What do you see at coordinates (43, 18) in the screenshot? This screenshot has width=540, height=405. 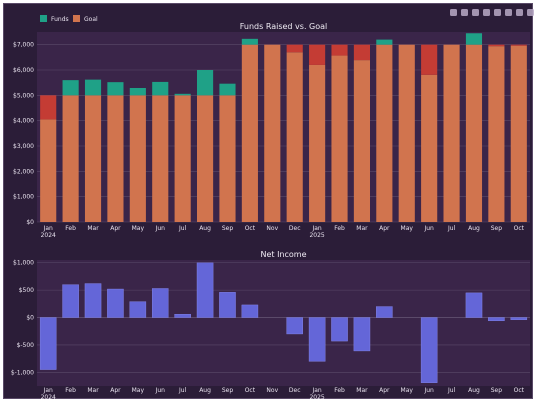 I see `legend-swatch-funds` at bounding box center [43, 18].